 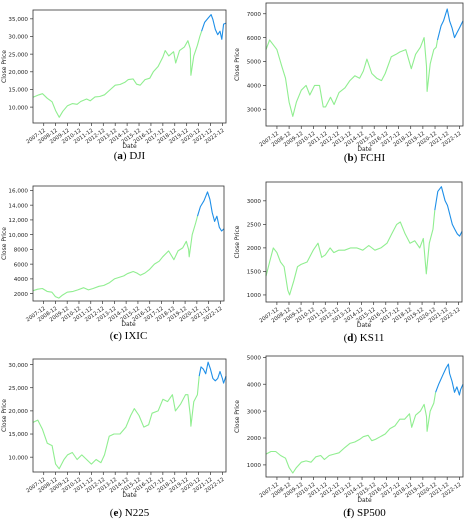 What do you see at coordinates (18, 221) in the screenshot?
I see `y-tick-label: 12,000` at bounding box center [18, 221].